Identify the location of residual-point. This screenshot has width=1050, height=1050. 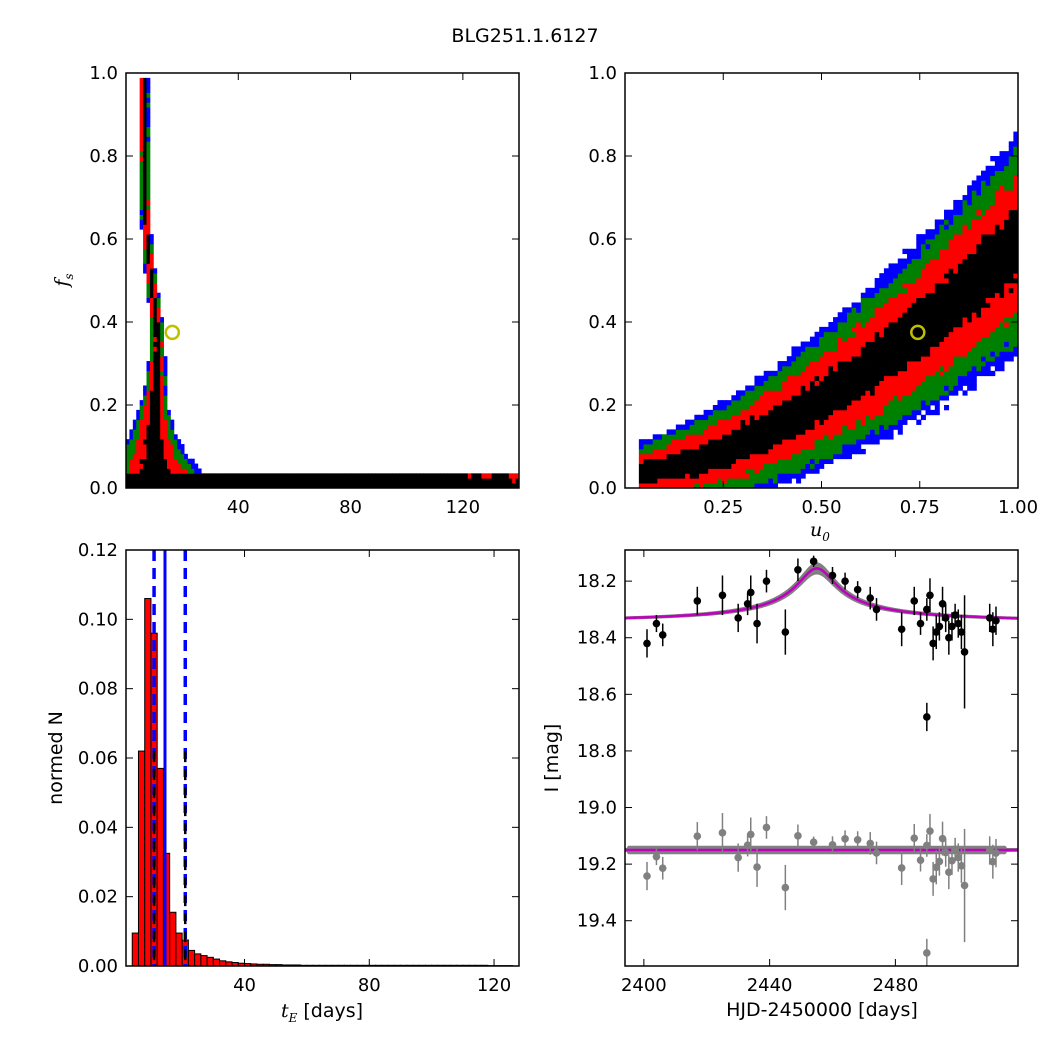
(996, 853).